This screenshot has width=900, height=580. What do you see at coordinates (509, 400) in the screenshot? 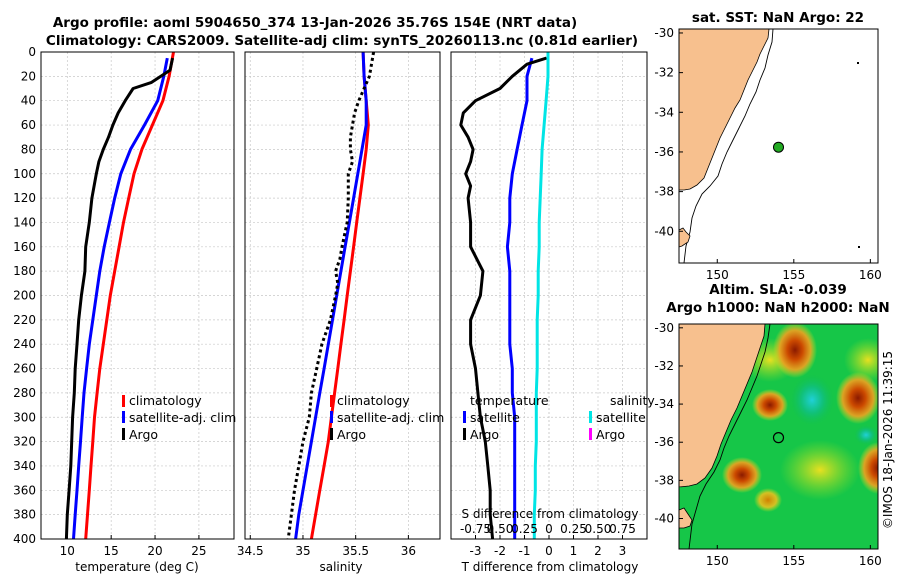
I see `legend-title-temperature: temperature` at bounding box center [509, 400].